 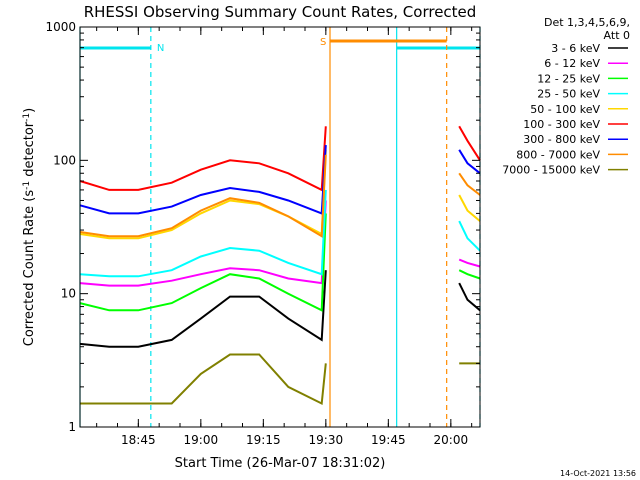 What do you see at coordinates (568, 78) in the screenshot?
I see `legend-label: 12 - 25 keV` at bounding box center [568, 78].